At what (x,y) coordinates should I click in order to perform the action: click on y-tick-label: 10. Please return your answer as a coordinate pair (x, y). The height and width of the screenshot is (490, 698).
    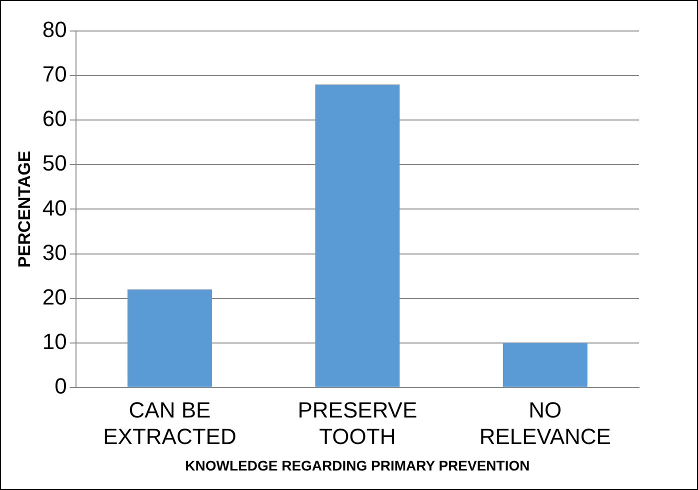
    Looking at the image, I should click on (54, 341).